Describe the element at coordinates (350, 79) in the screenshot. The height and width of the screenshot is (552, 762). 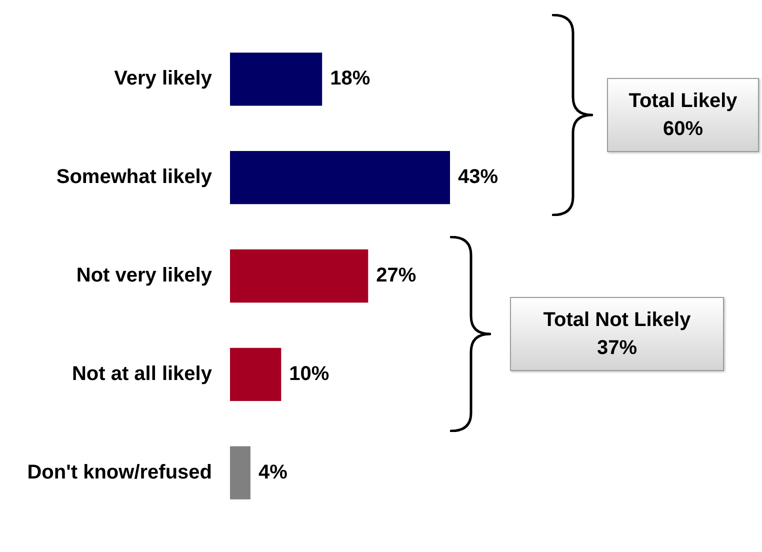
I see `data-label: 18%` at that location.